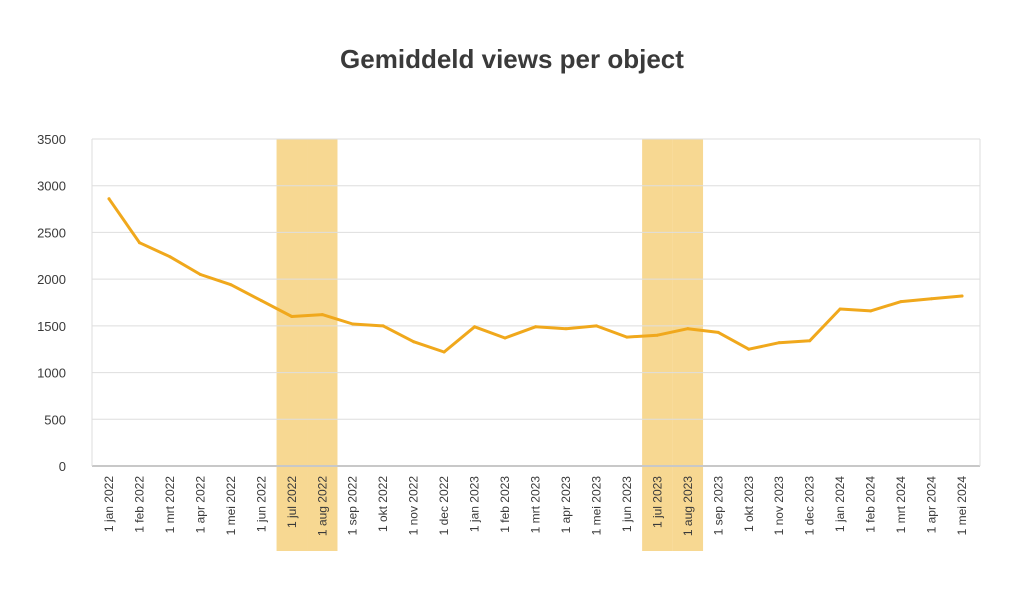 The height and width of the screenshot is (600, 1024). I want to click on x-tick-label: 1 mei 2024, so click(962, 506).